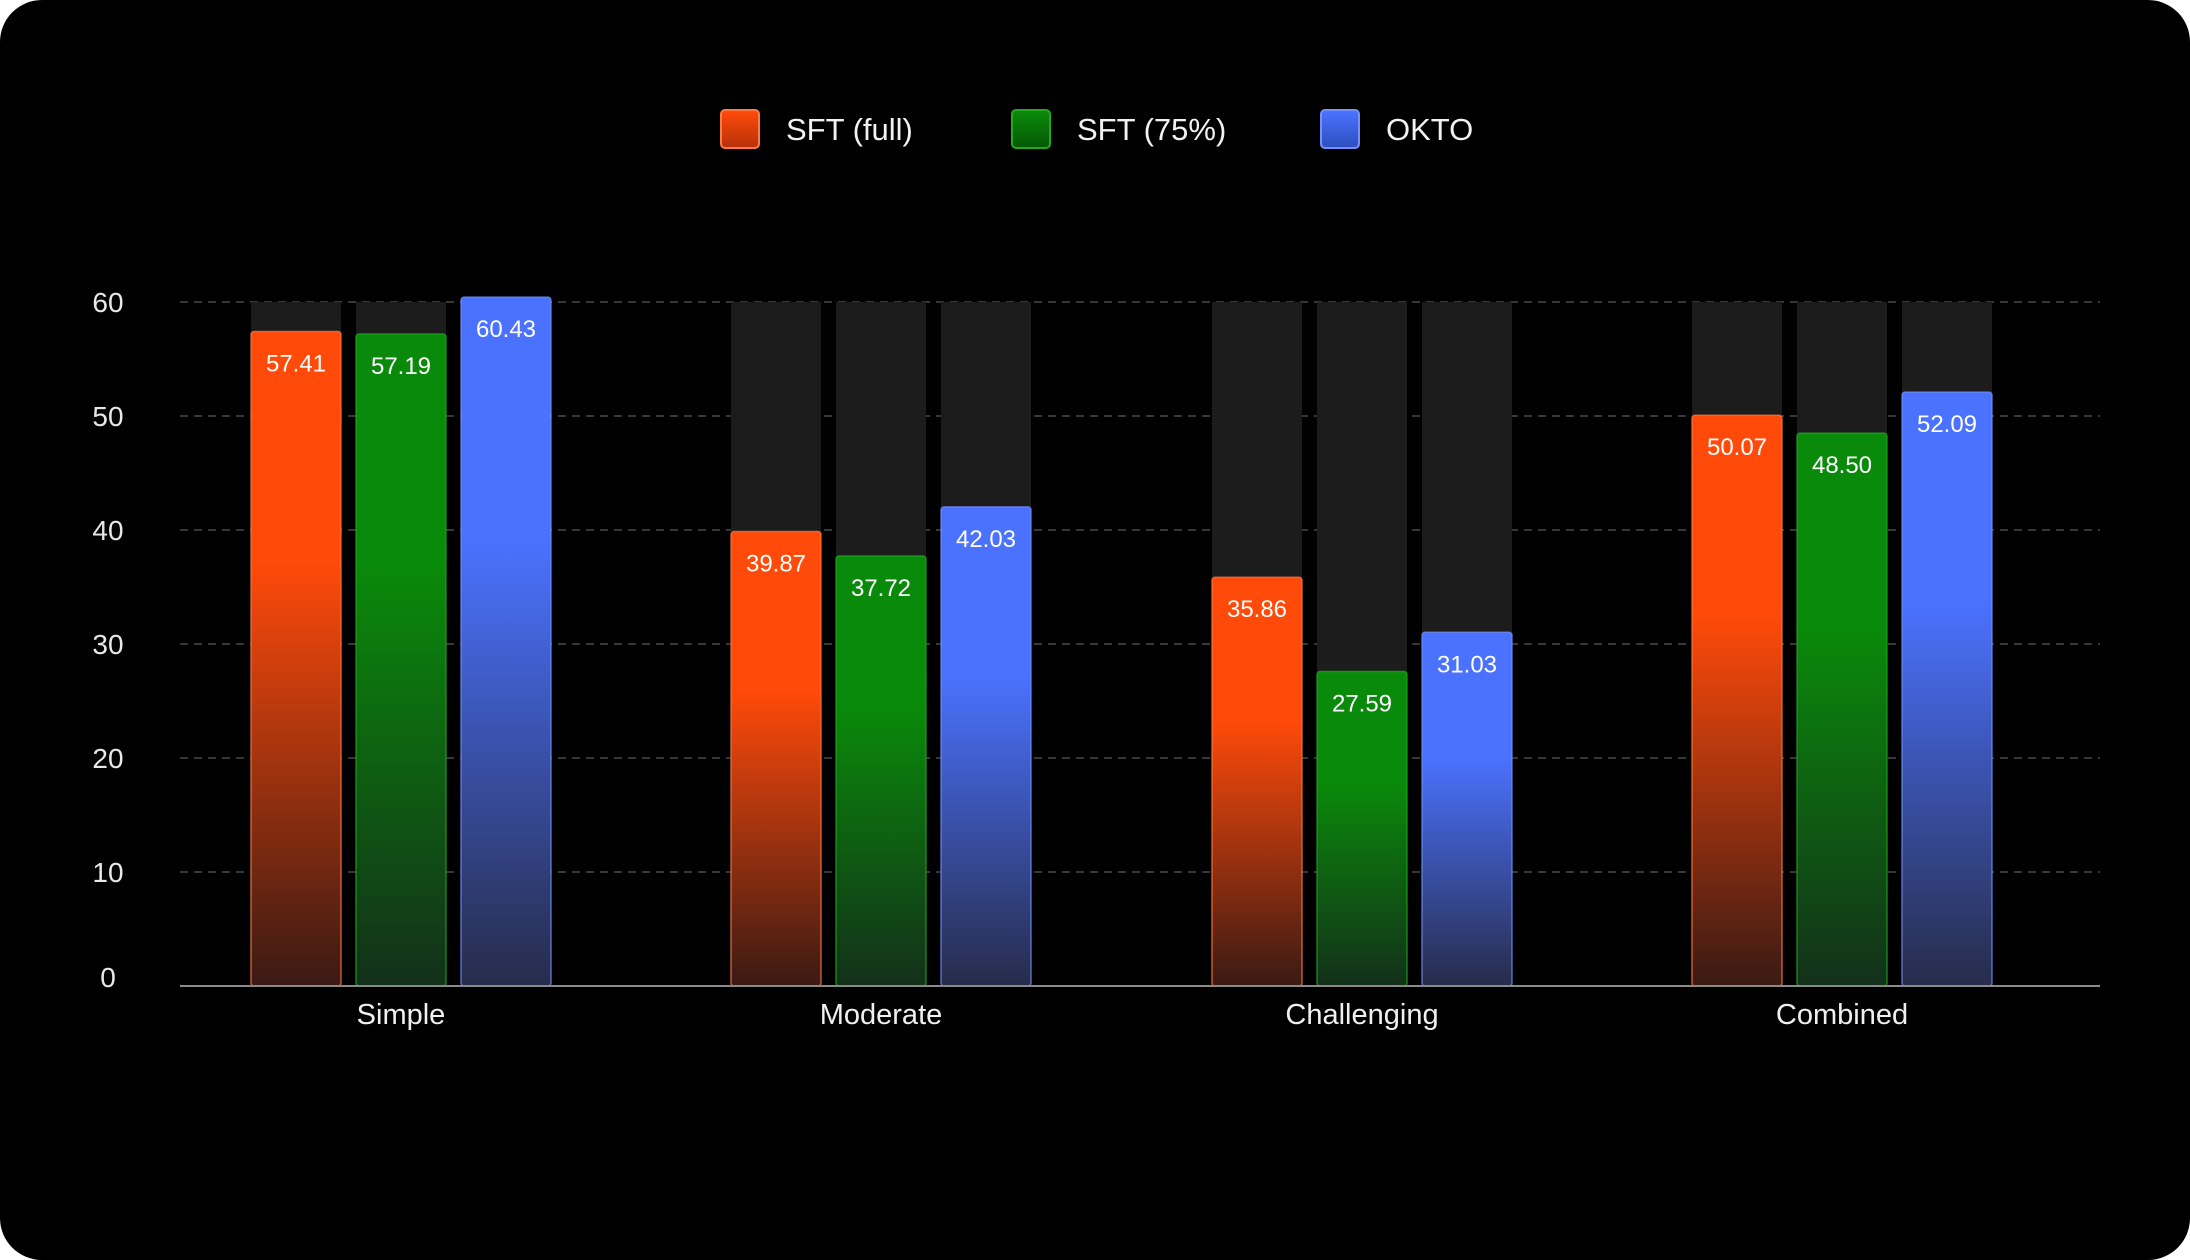 The height and width of the screenshot is (1260, 2190). Describe the element at coordinates (1152, 129) in the screenshot. I see `legend-label-sft-75: SFT (75%)` at that location.